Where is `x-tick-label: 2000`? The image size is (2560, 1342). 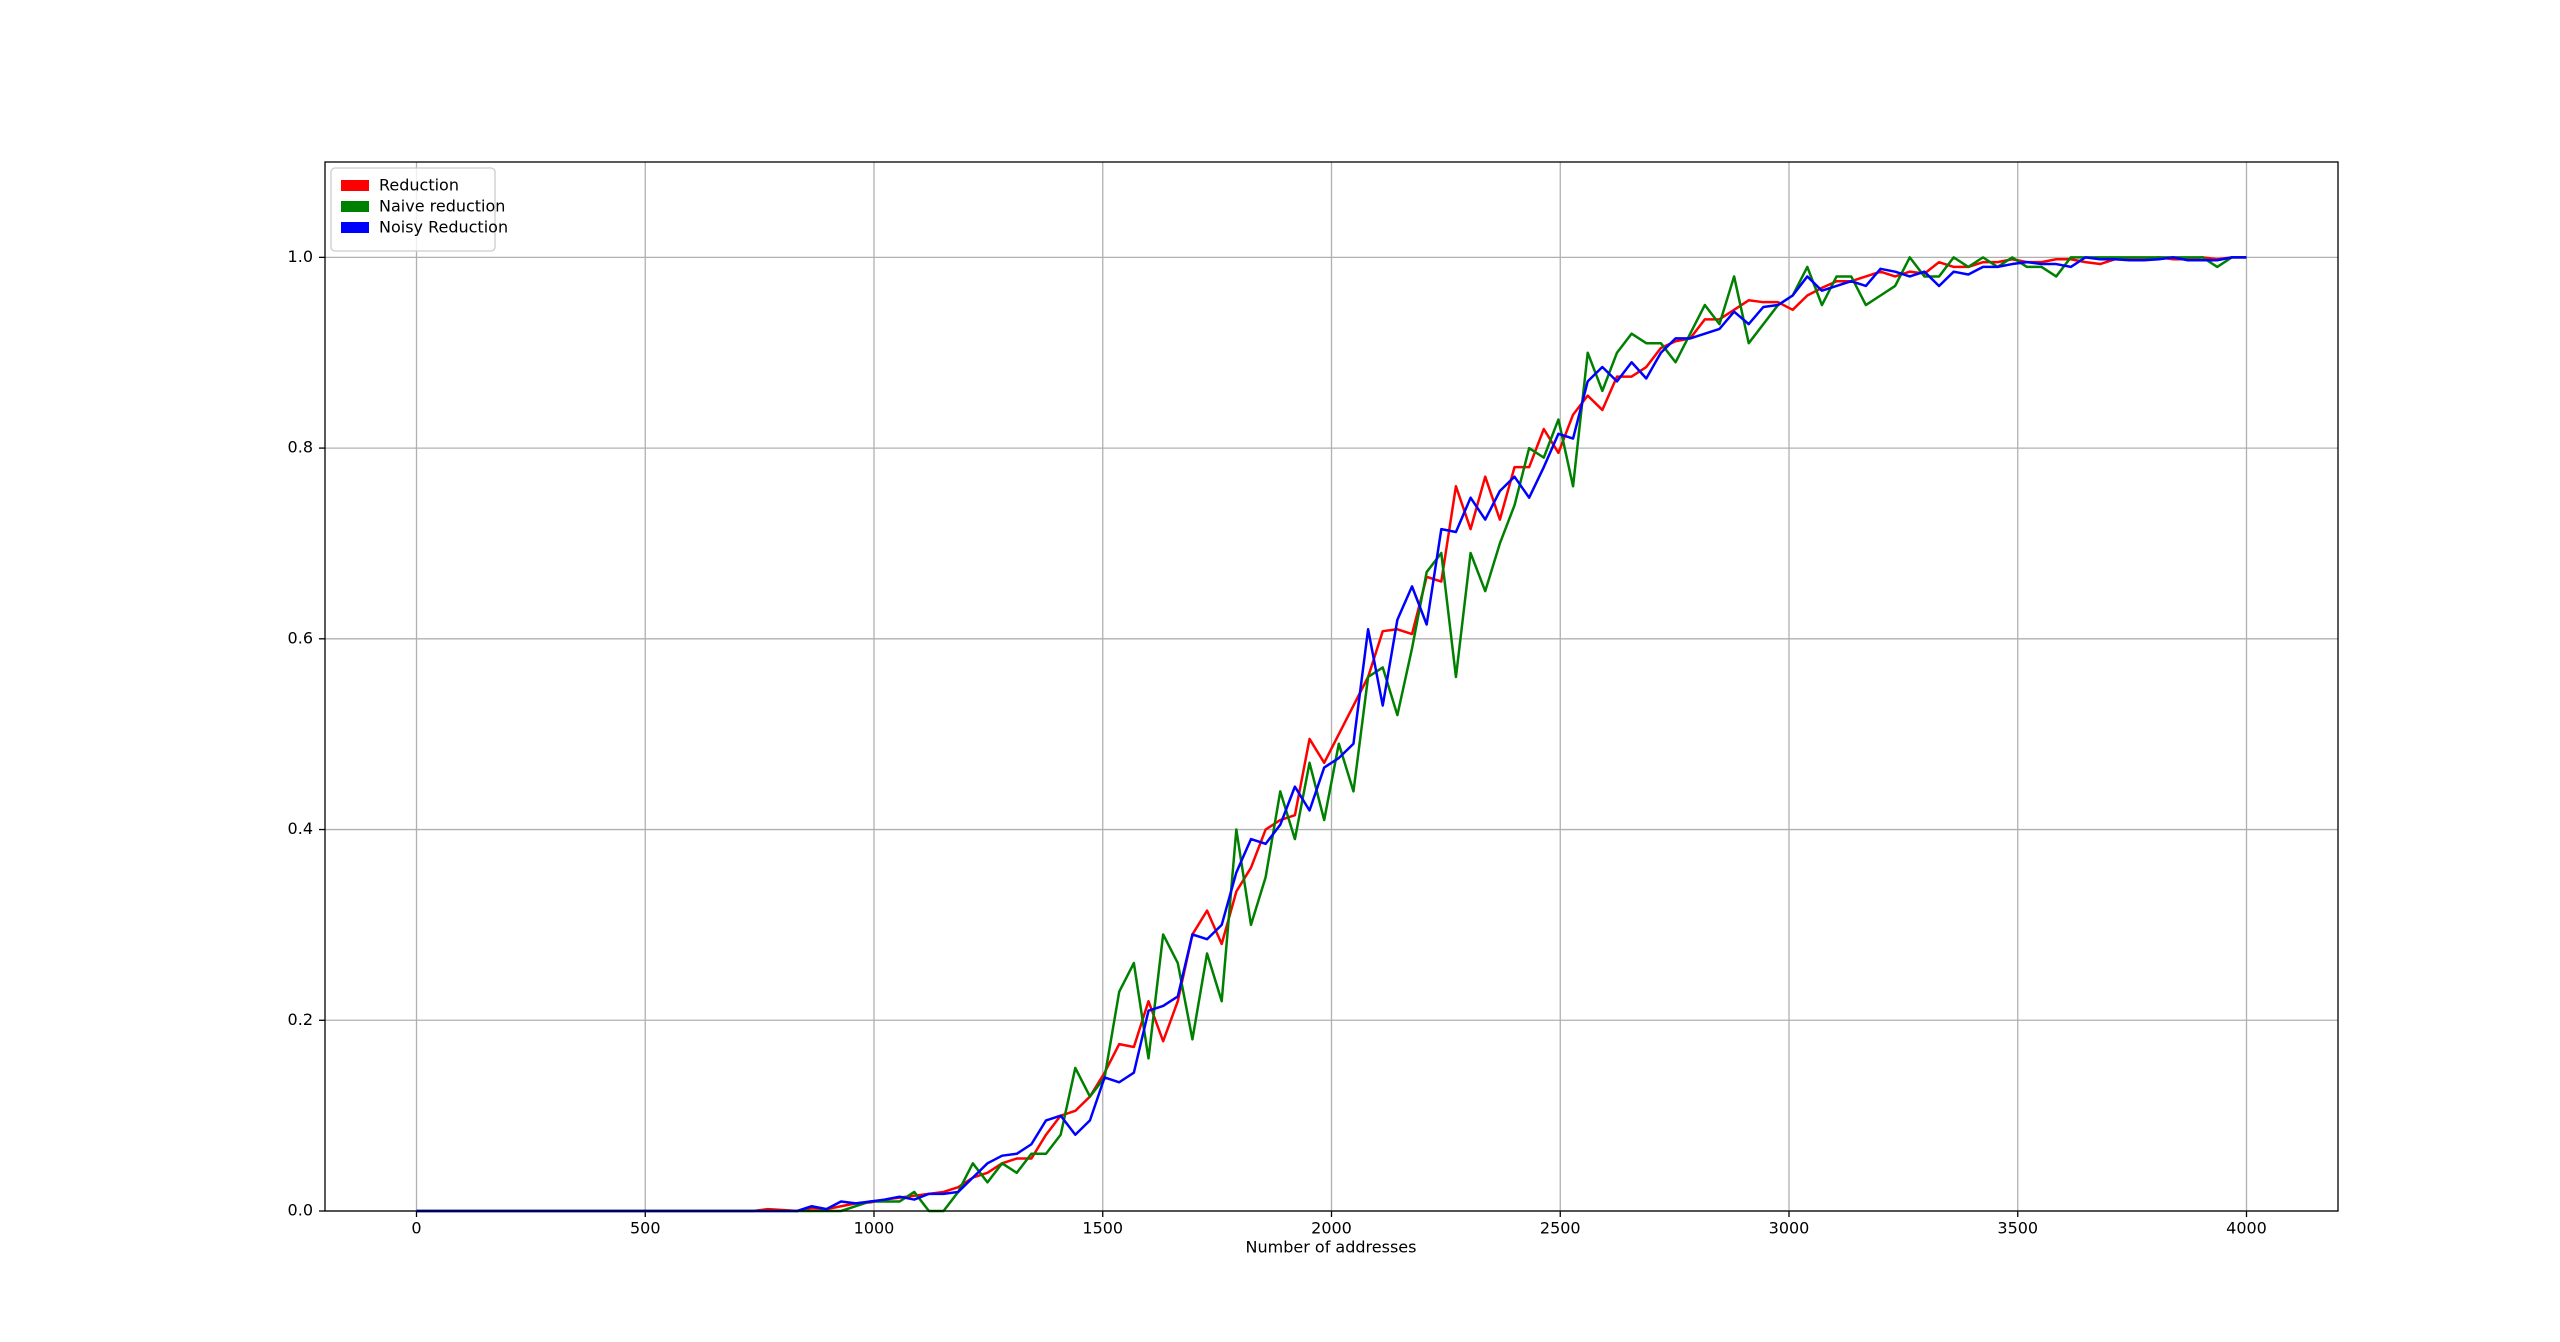
x-tick-label: 2000 is located at coordinates (1331, 1228).